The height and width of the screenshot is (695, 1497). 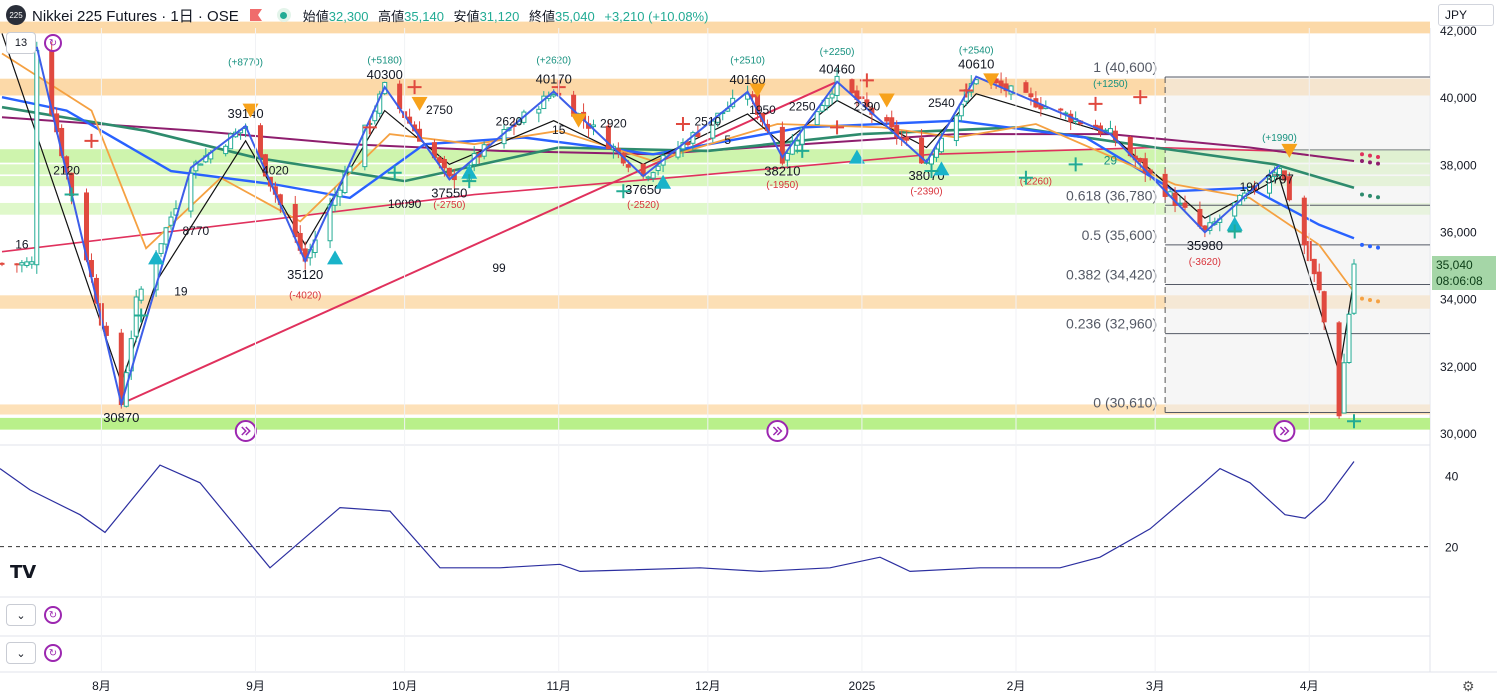 What do you see at coordinates (1466, 15) in the screenshot?
I see `currency-selector: JPY` at bounding box center [1466, 15].